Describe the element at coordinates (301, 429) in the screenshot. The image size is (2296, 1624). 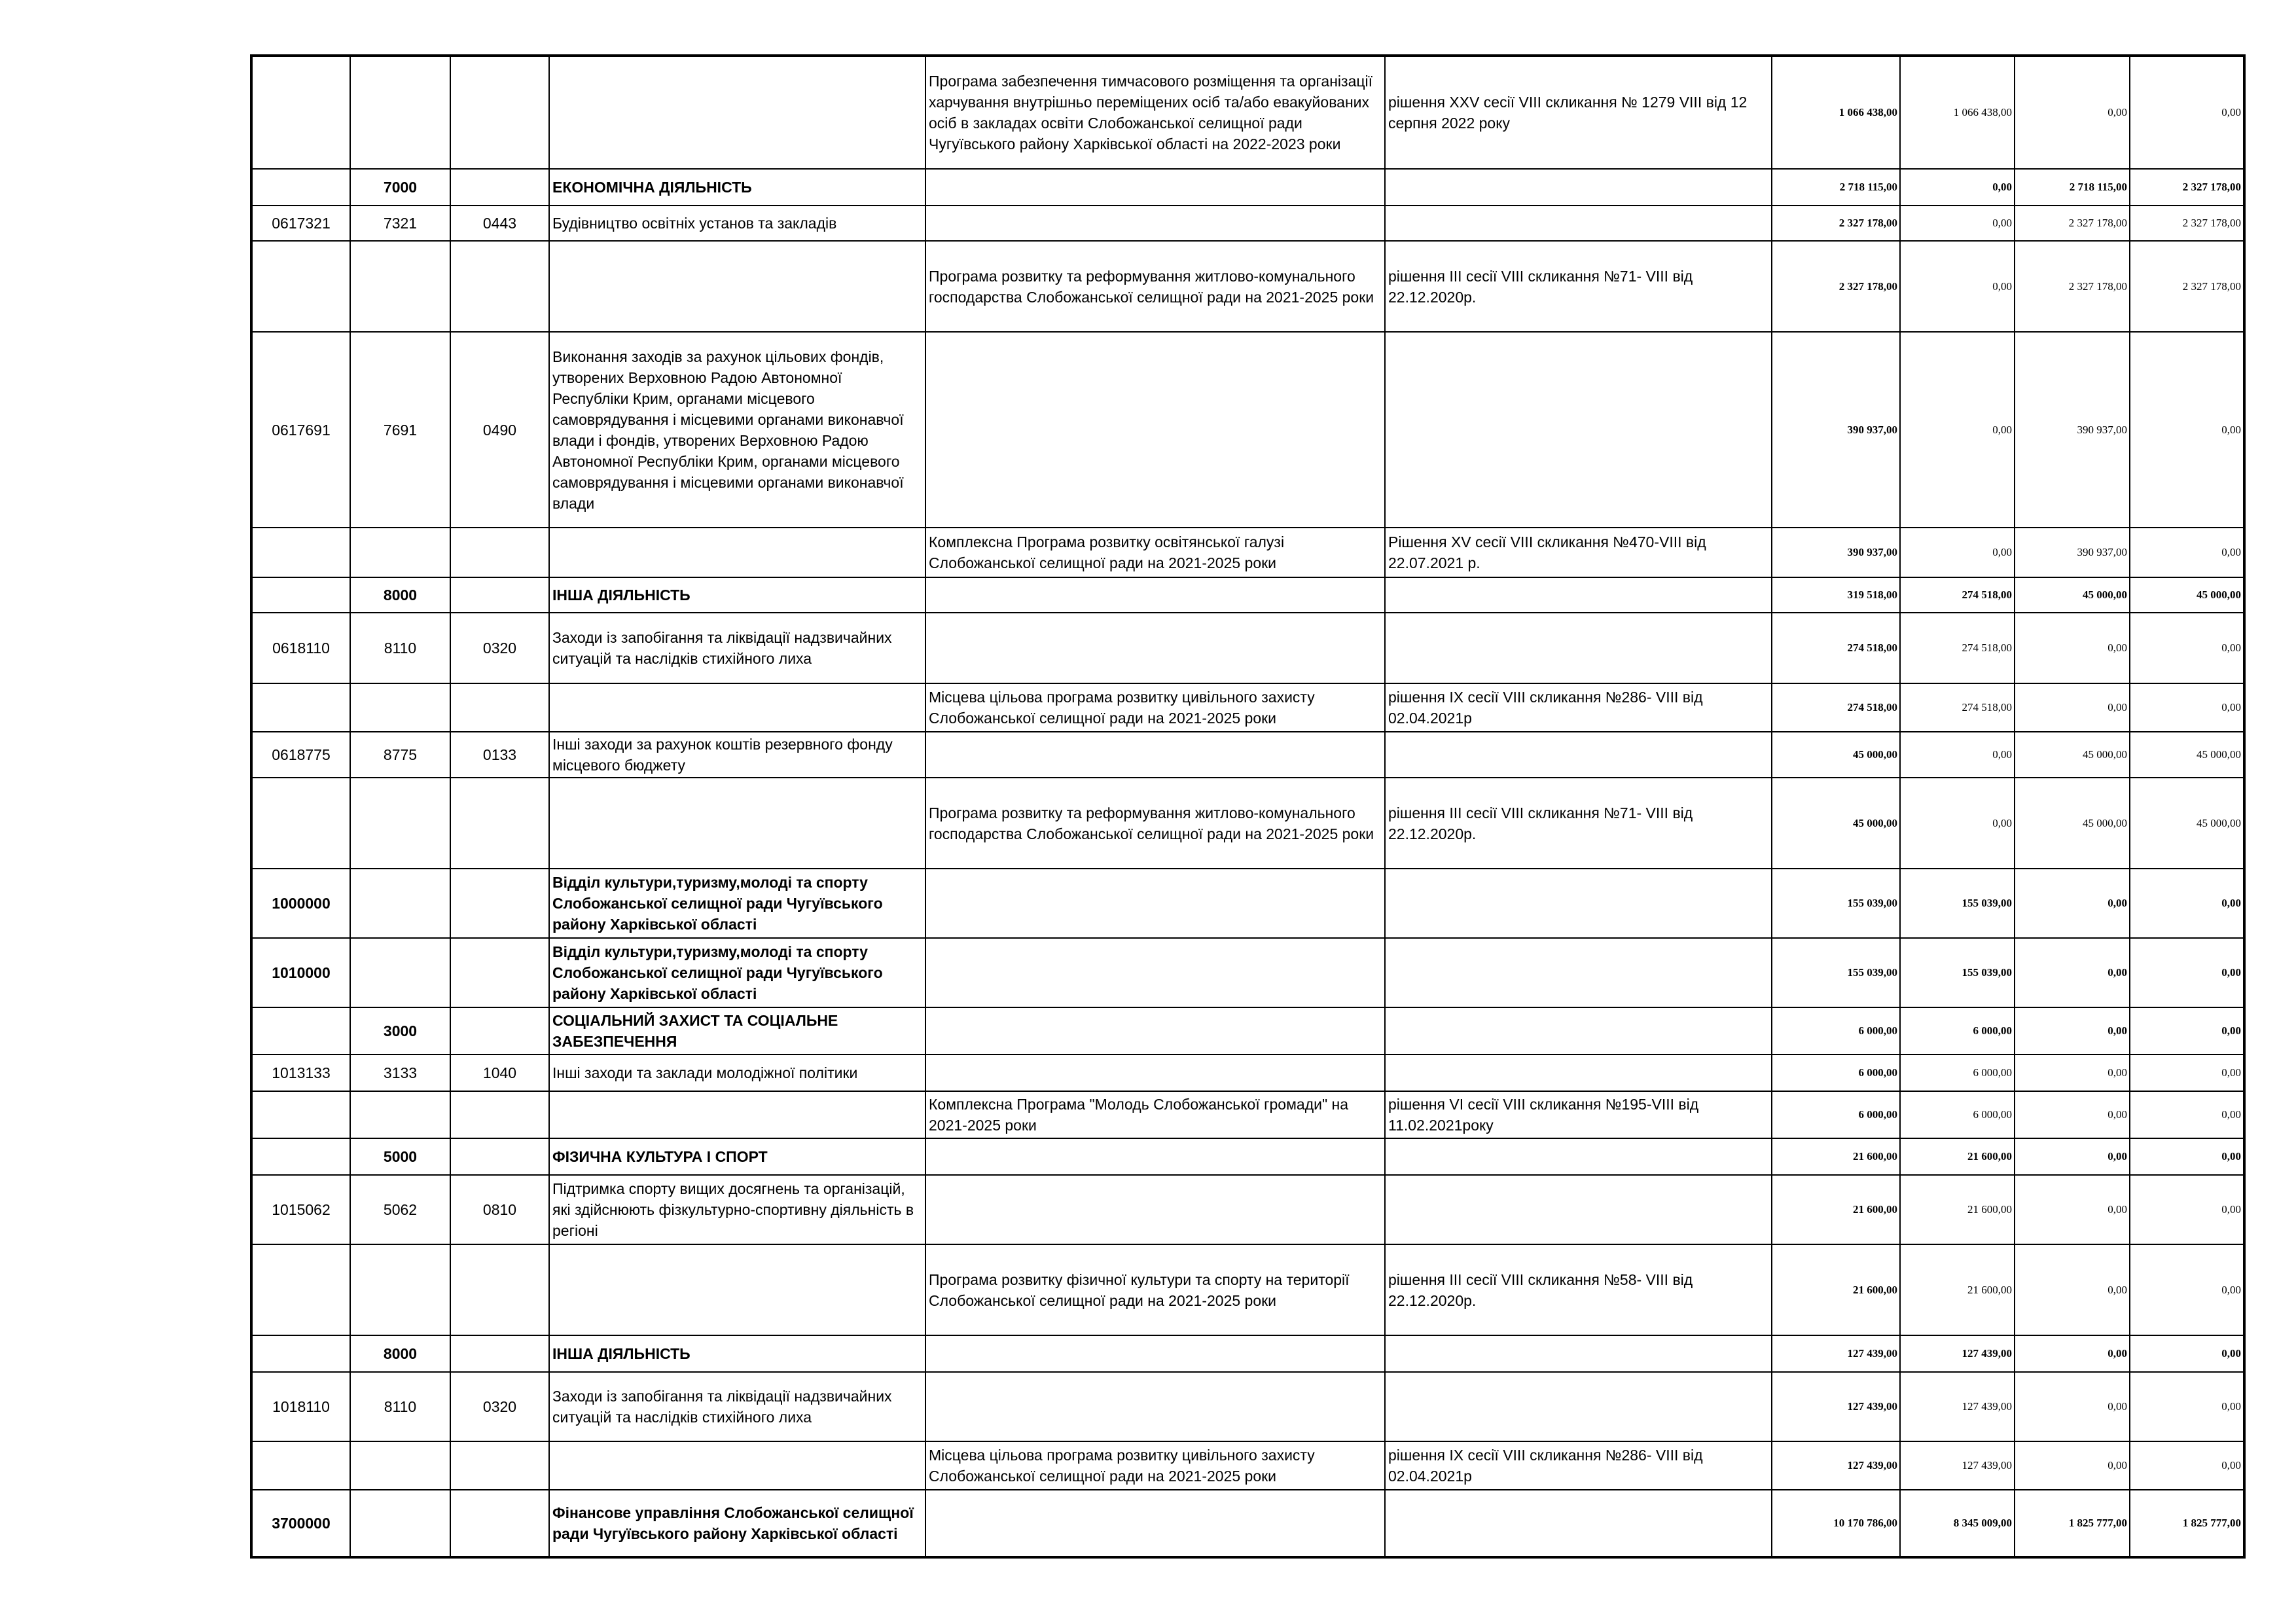
I see `kpk-code: 0617691` at that location.